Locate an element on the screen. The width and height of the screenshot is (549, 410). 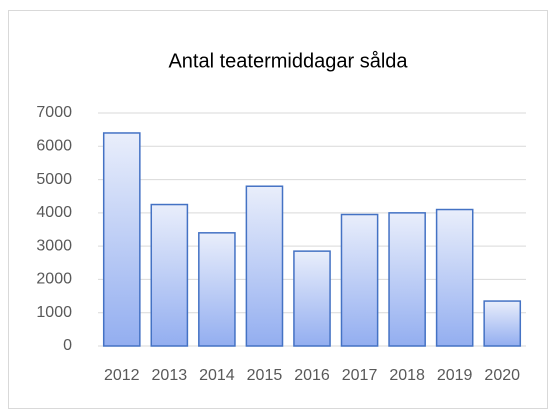
y-tick-label: 2000 is located at coordinates (54, 279).